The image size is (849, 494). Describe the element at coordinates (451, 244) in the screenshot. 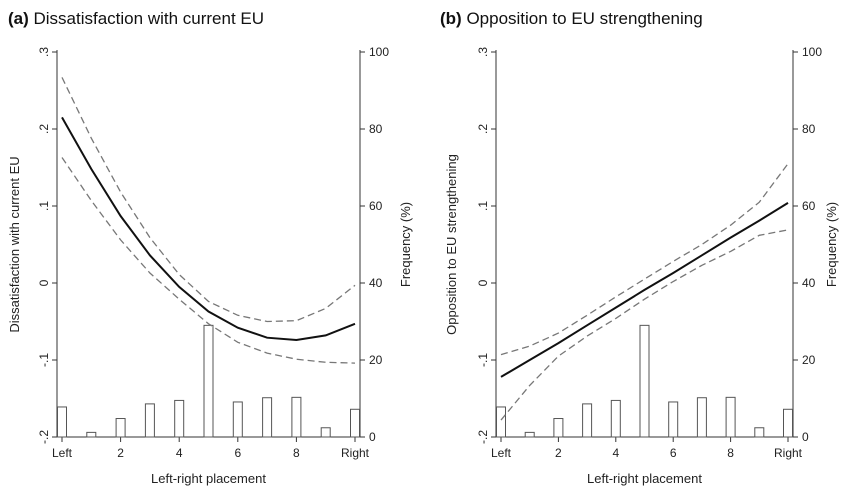

I see `y-axis-title: Opposition to EU strengthening` at that location.